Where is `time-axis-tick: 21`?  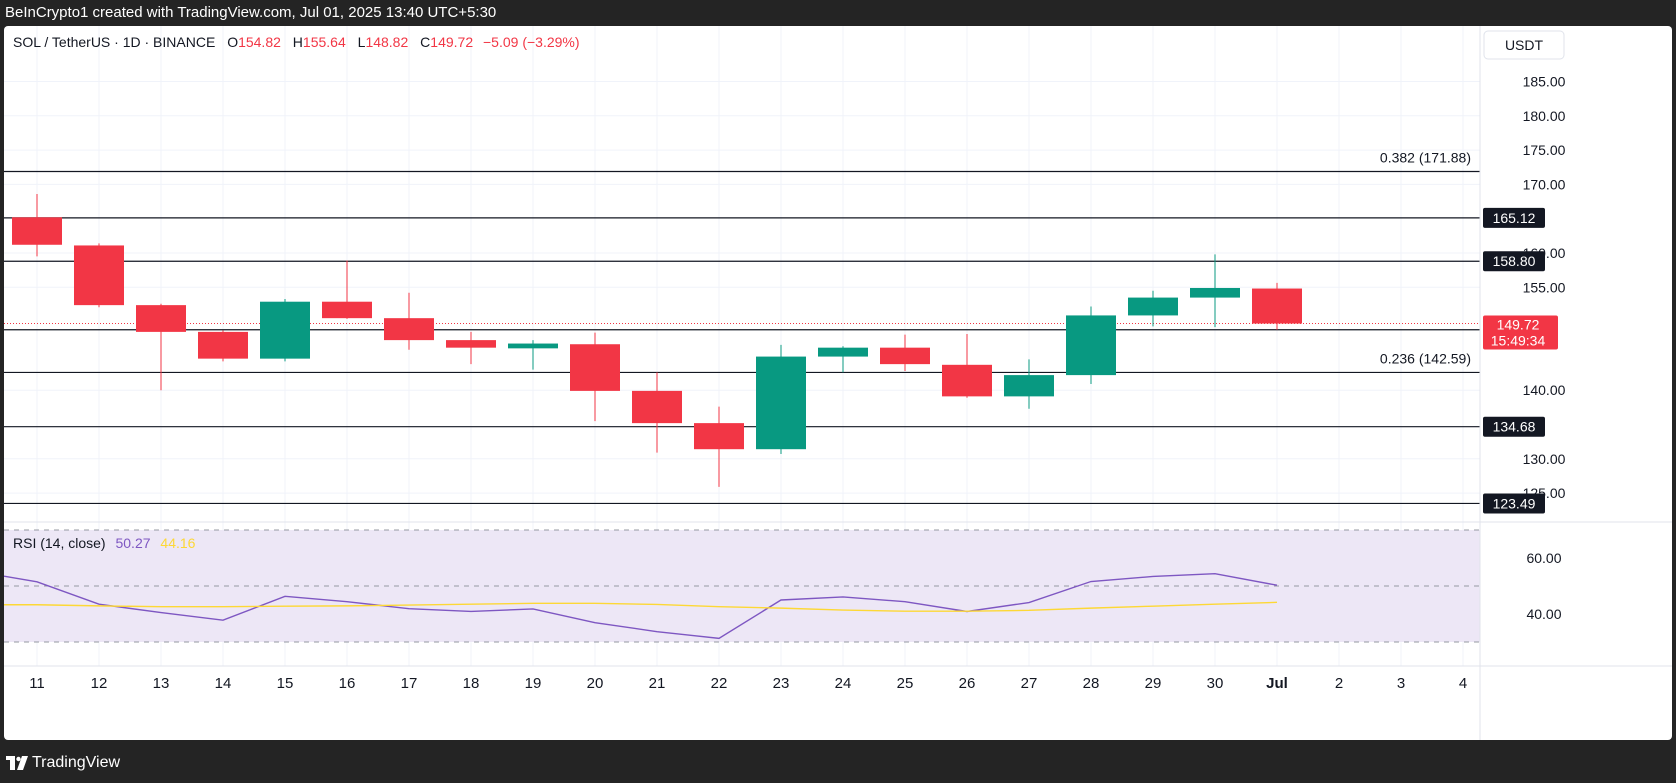
time-axis-tick: 21 is located at coordinates (657, 683).